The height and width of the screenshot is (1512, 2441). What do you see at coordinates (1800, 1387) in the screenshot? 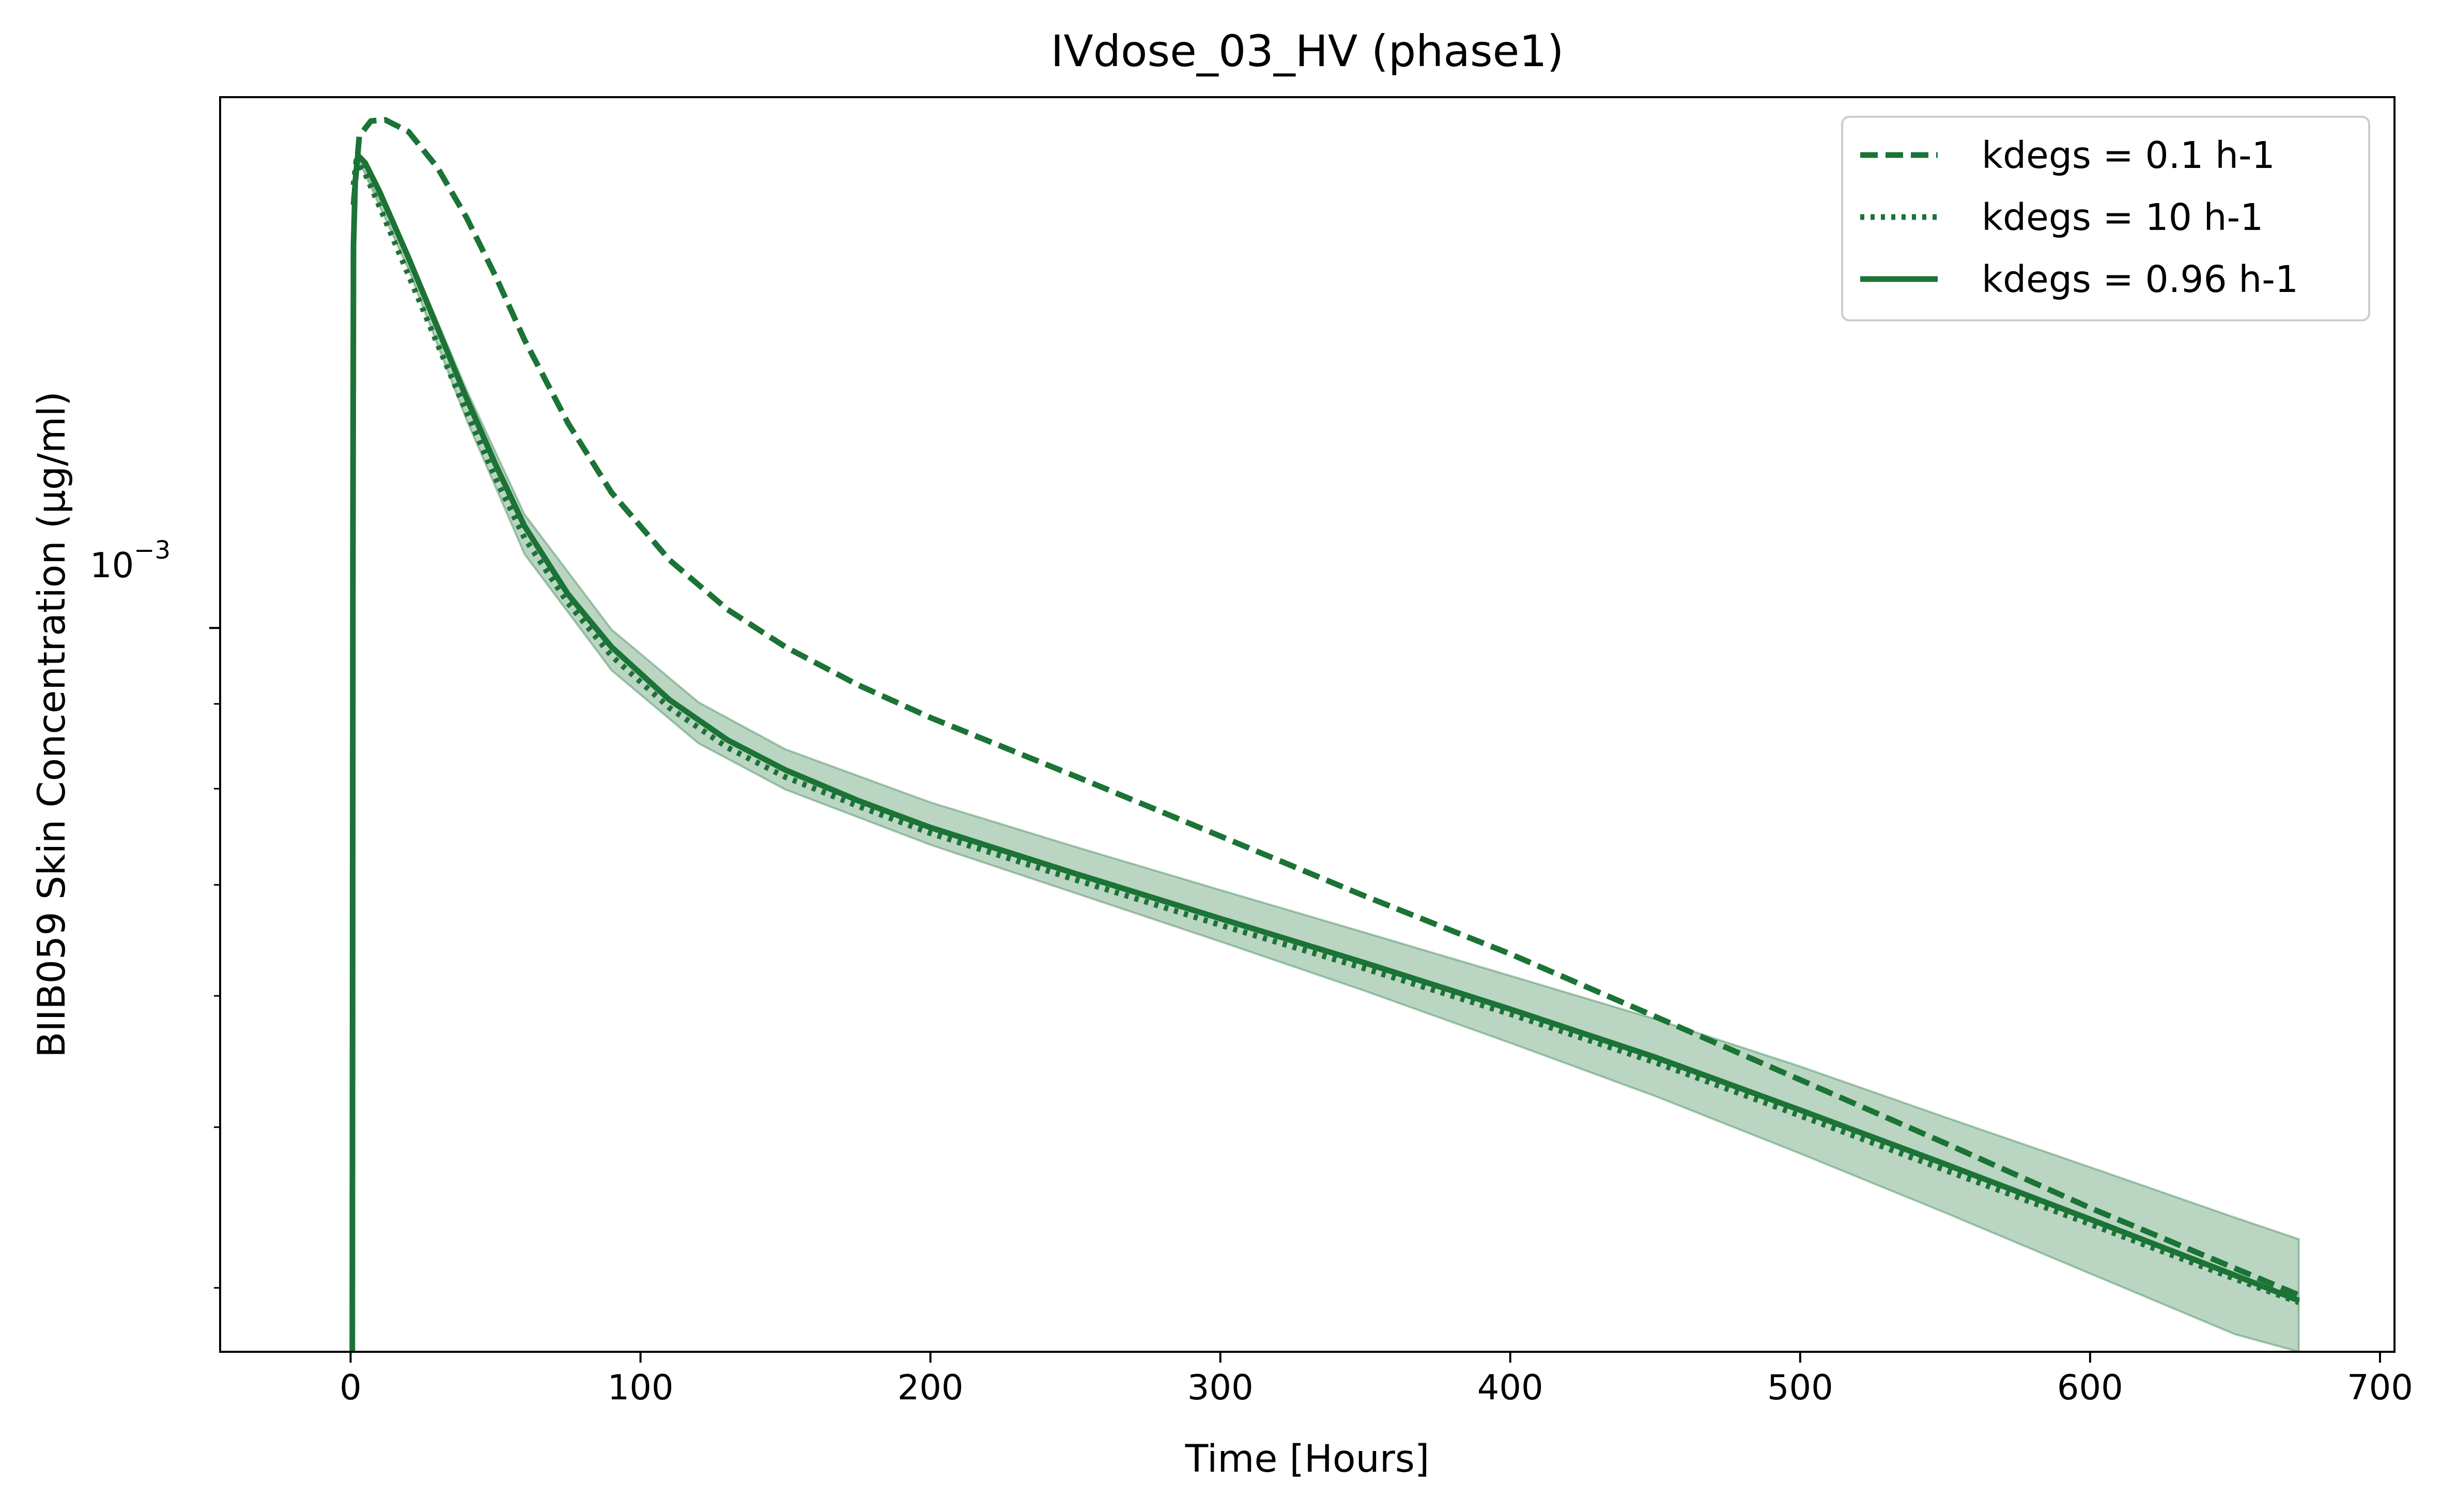
I see `x-tick-label: 500` at bounding box center [1800, 1387].